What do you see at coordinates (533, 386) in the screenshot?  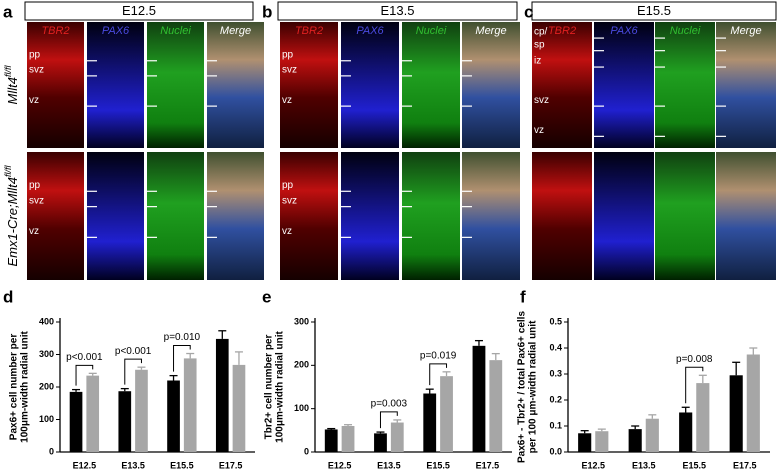 I see `y-axis-label: per 100 μm-width radial unit` at bounding box center [533, 386].